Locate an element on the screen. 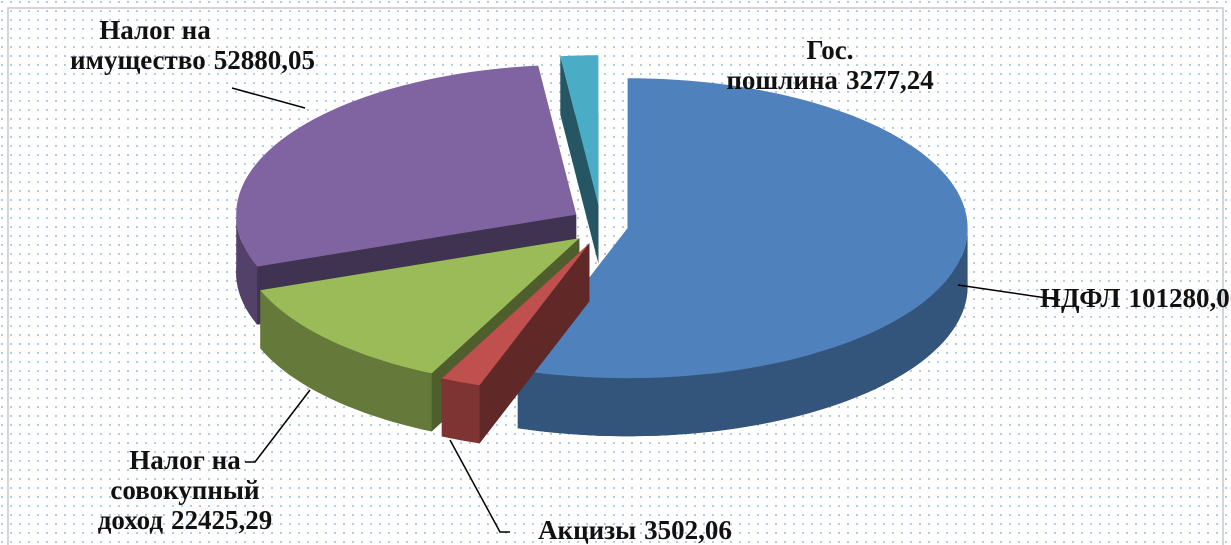 The image size is (1231, 545). data-label: Гос. пошлина 3277,24 is located at coordinates (830, 65).